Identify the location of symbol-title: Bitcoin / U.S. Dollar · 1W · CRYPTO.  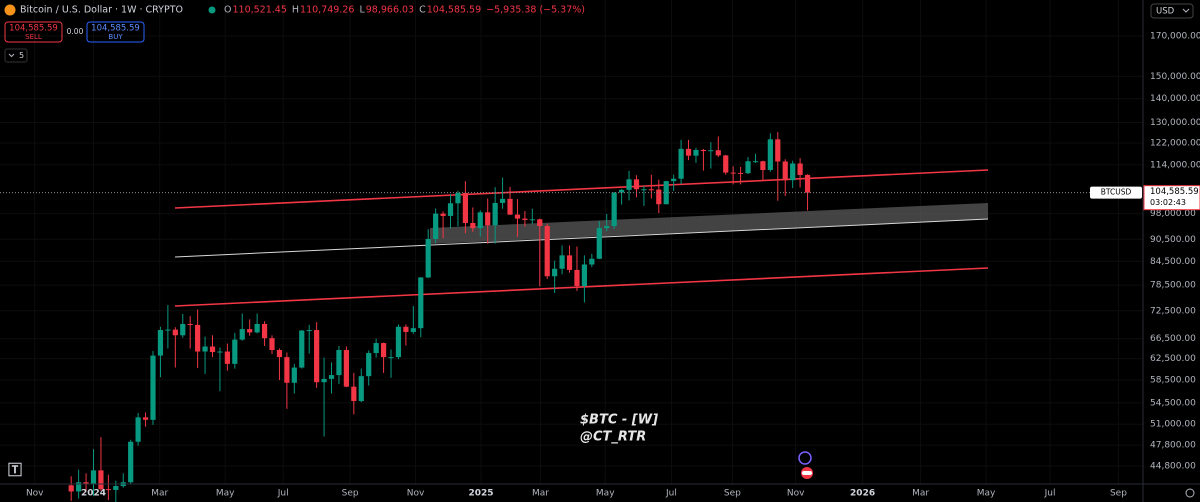
(101, 10).